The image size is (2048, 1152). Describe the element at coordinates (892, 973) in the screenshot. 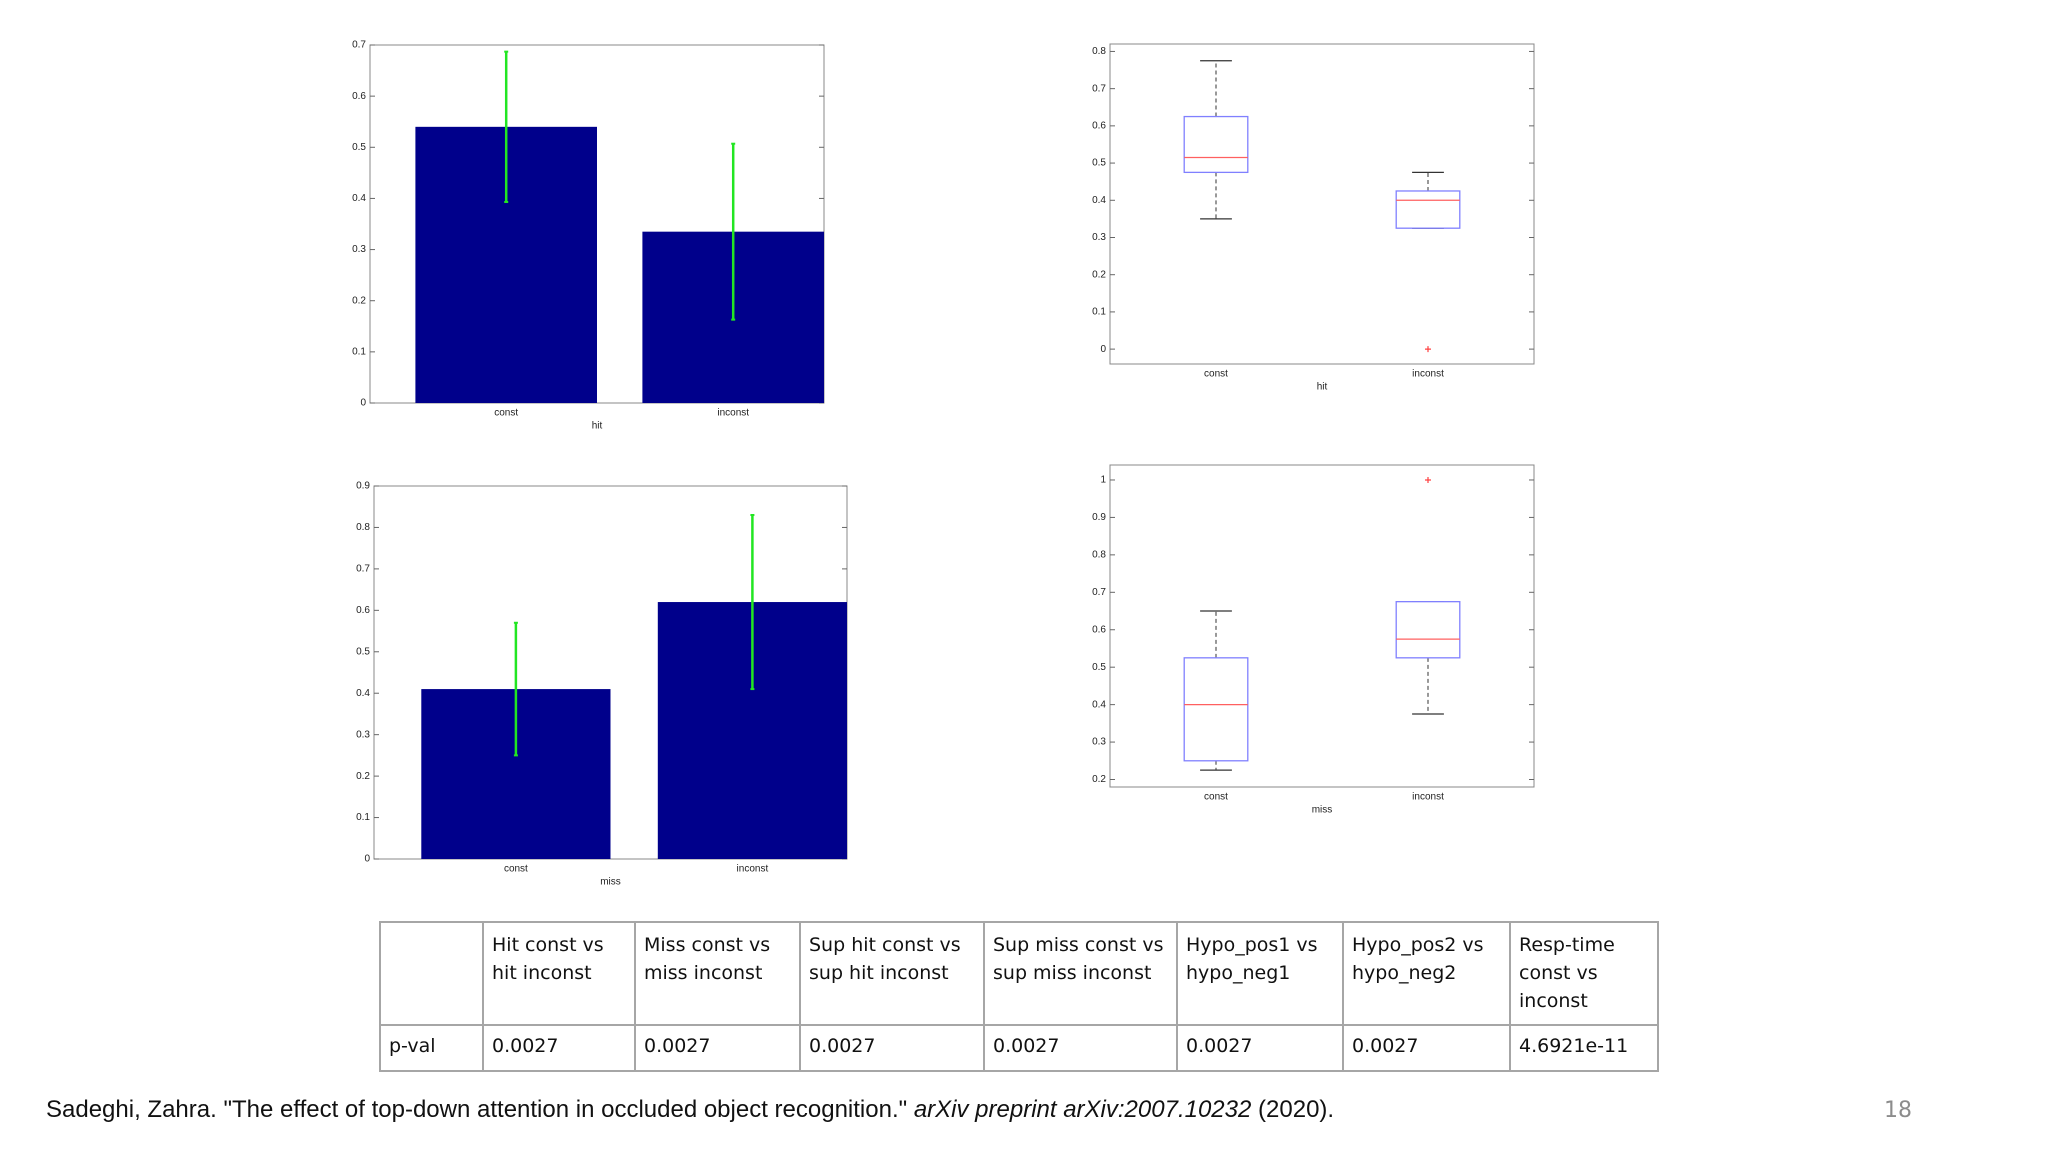

I see `header-cell: Sup hit const vs sup hit inconst` at that location.